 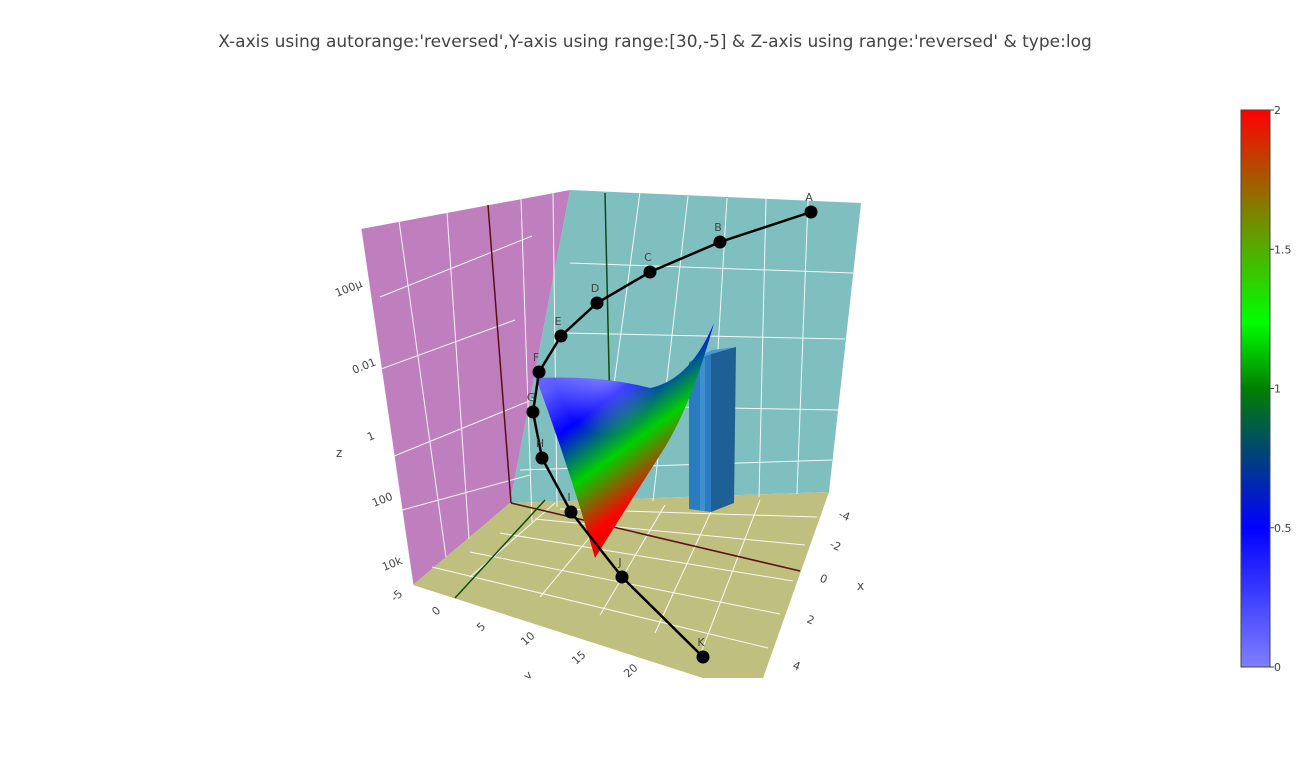 I want to click on bar-highlight, so click(x=702, y=434).